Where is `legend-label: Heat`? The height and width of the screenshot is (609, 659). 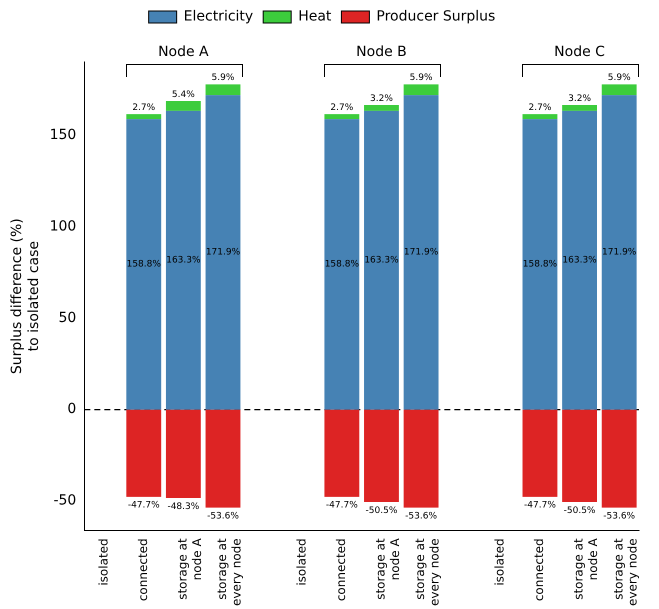 legend-label: Heat is located at coordinates (315, 16).